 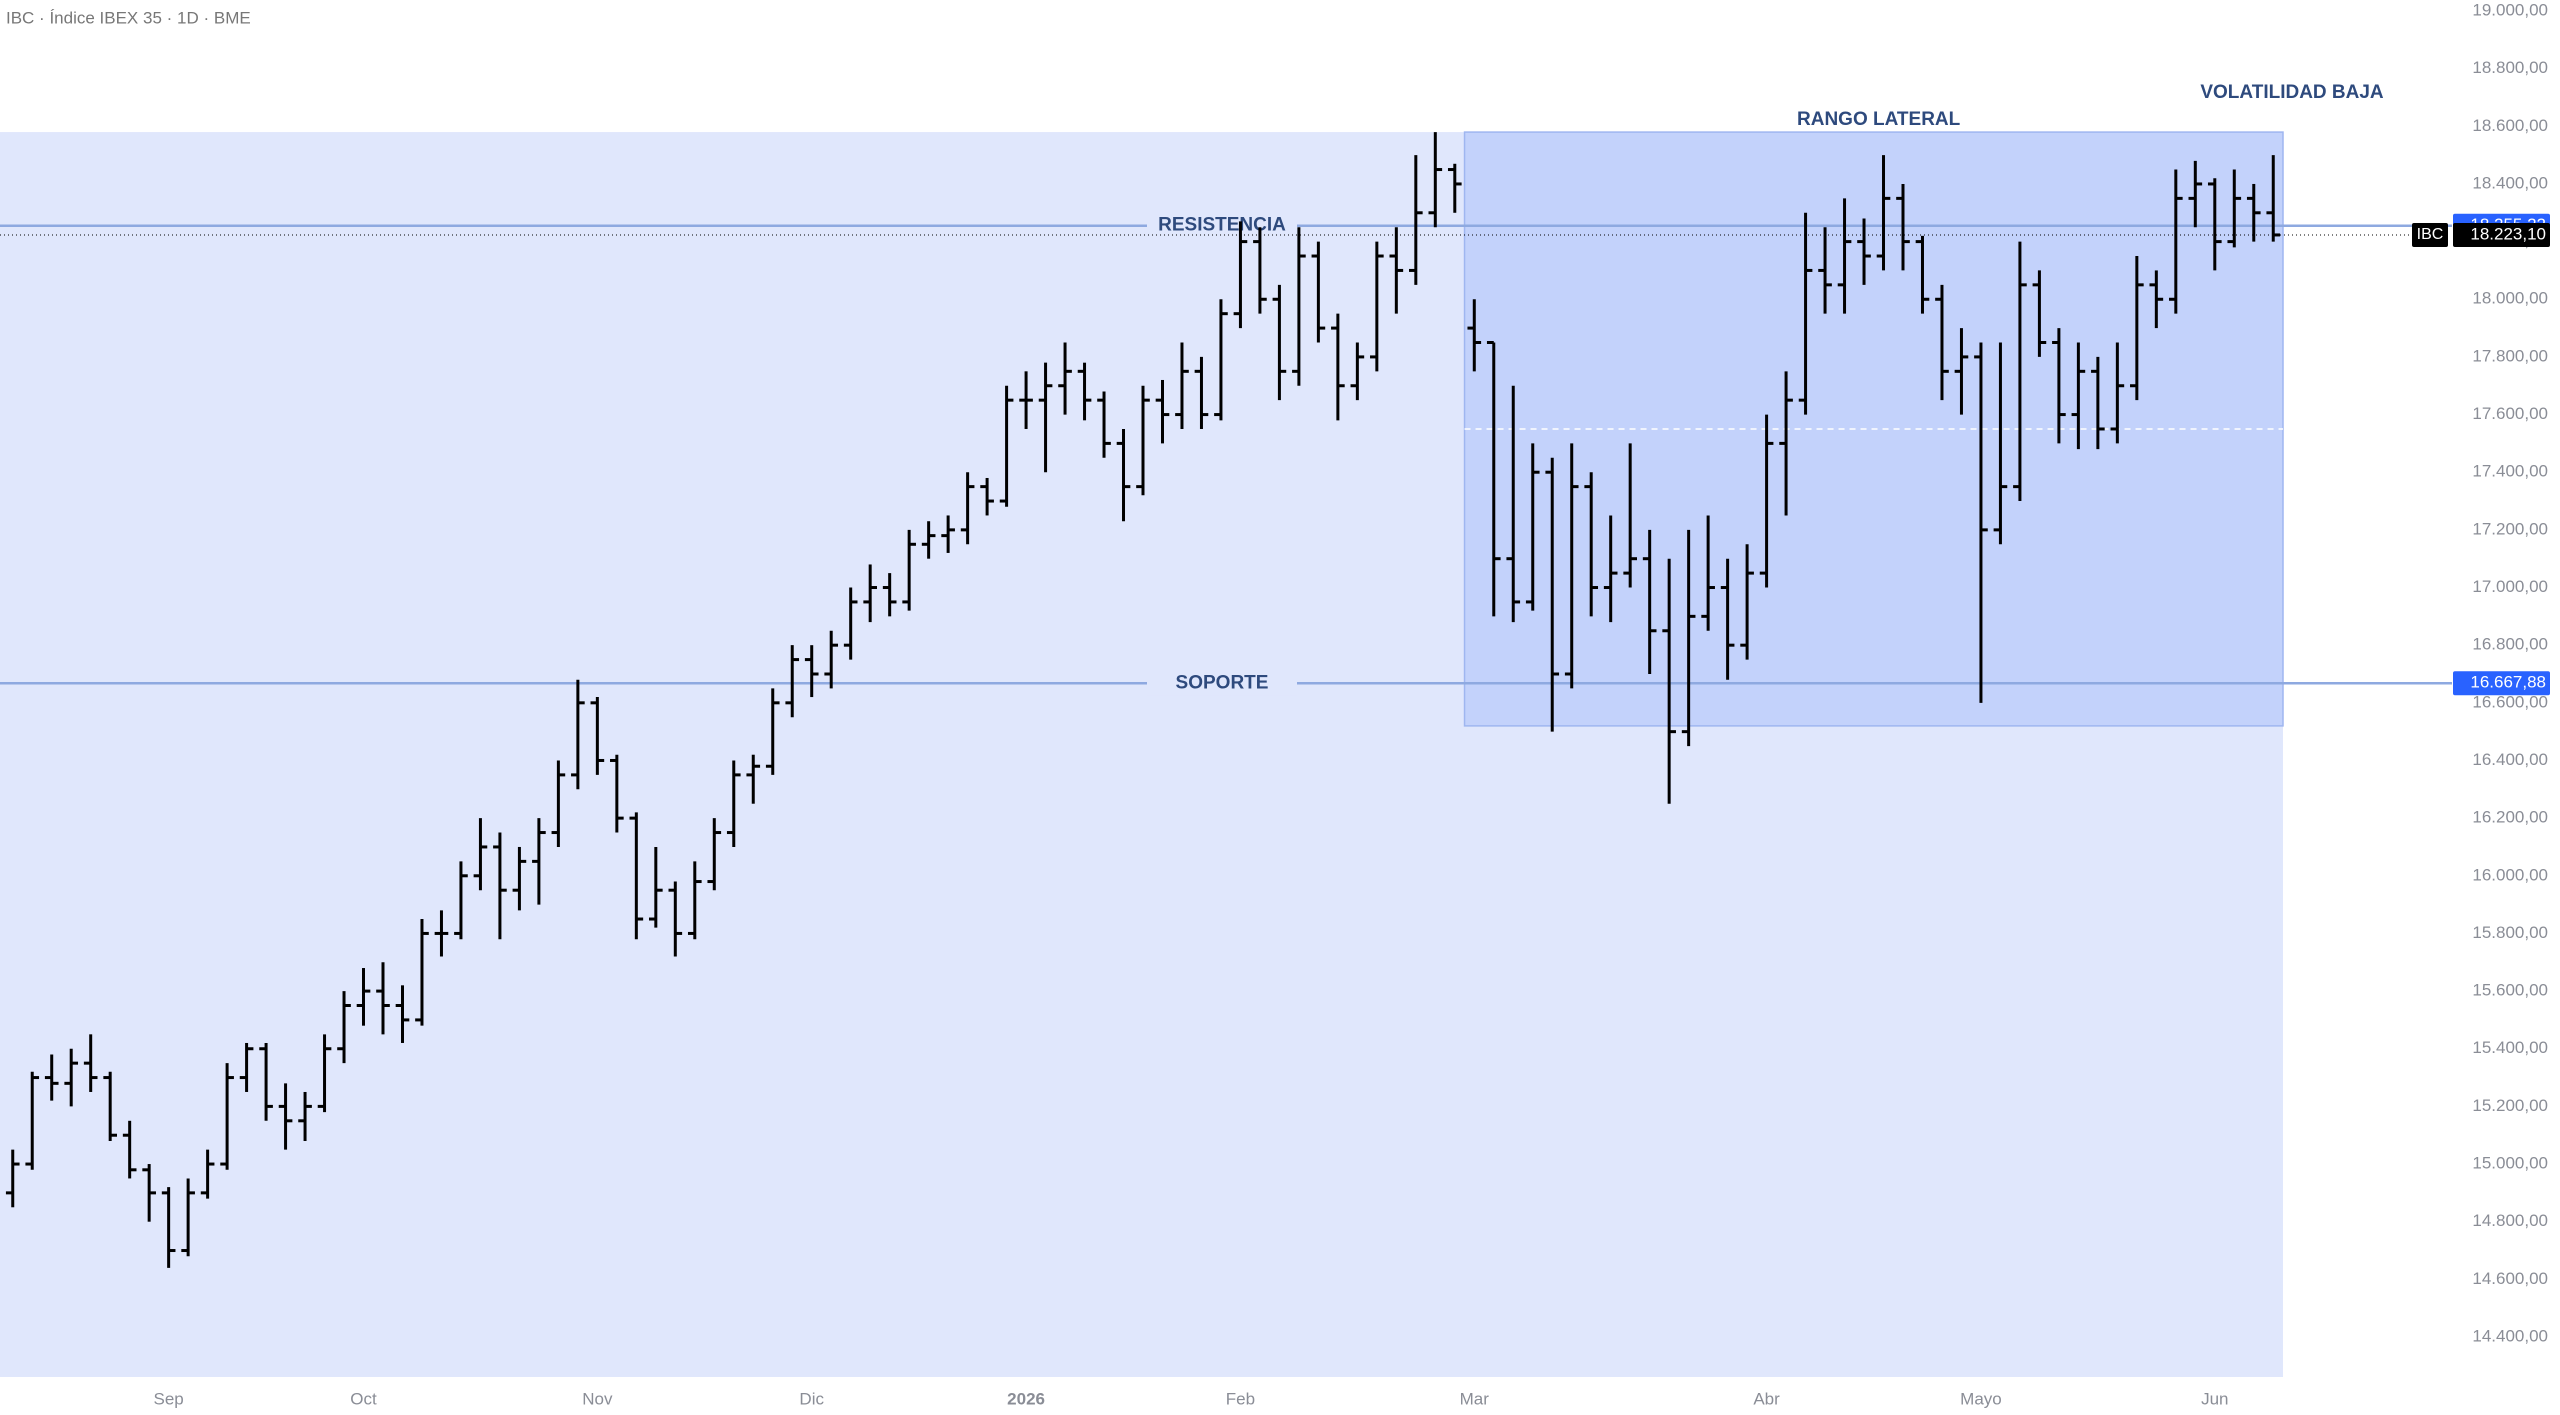 I want to click on level-price: 16.667,88, so click(x=2508, y=682).